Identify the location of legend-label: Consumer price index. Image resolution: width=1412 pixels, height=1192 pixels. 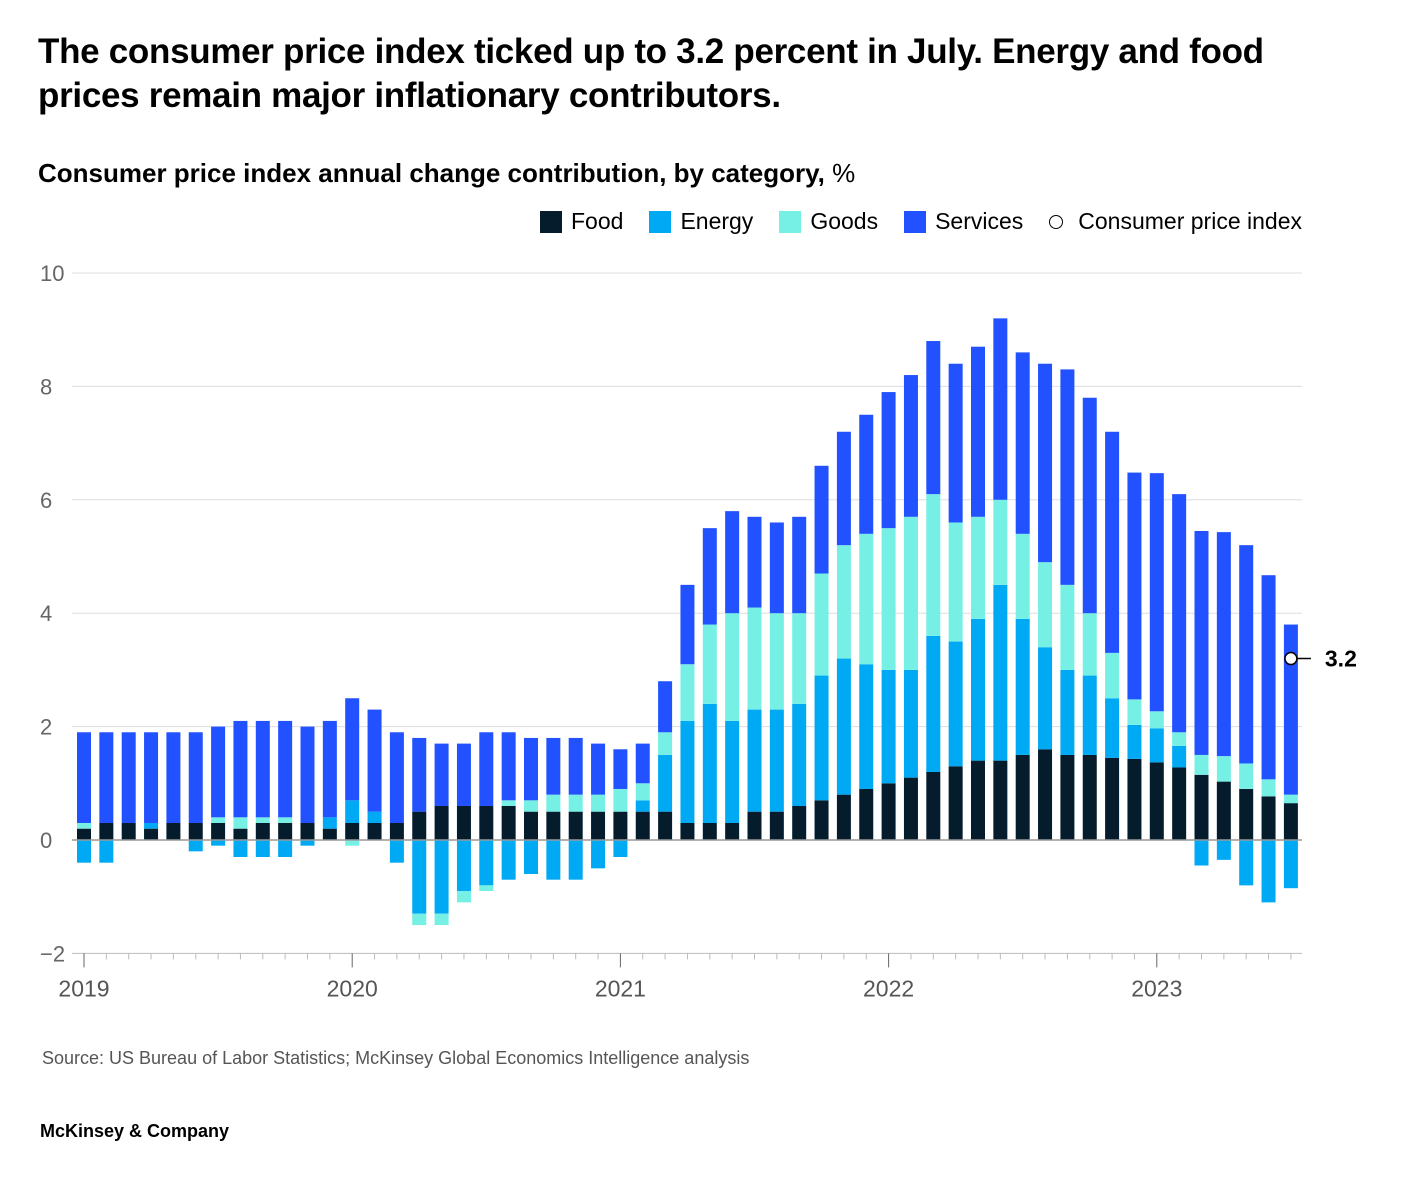
(1190, 221).